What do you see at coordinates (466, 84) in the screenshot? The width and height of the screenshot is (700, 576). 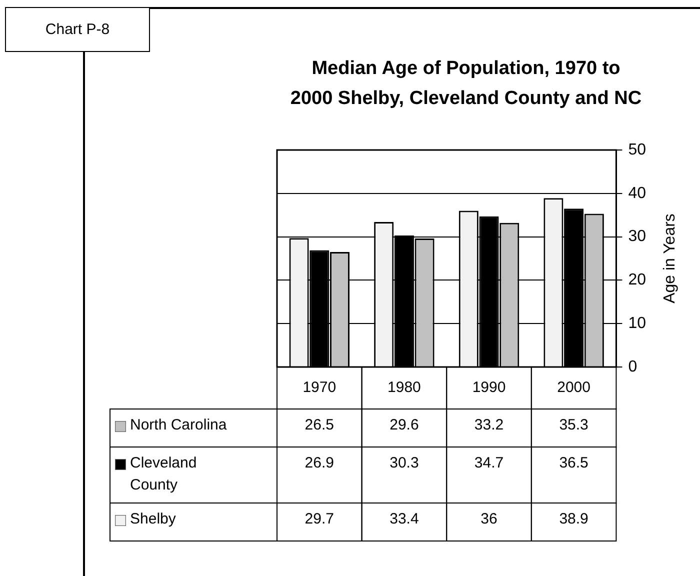 I see `chart-title: Median Age of Population, 1970 to 2000 Shelby, Cleveland County and NC` at bounding box center [466, 84].